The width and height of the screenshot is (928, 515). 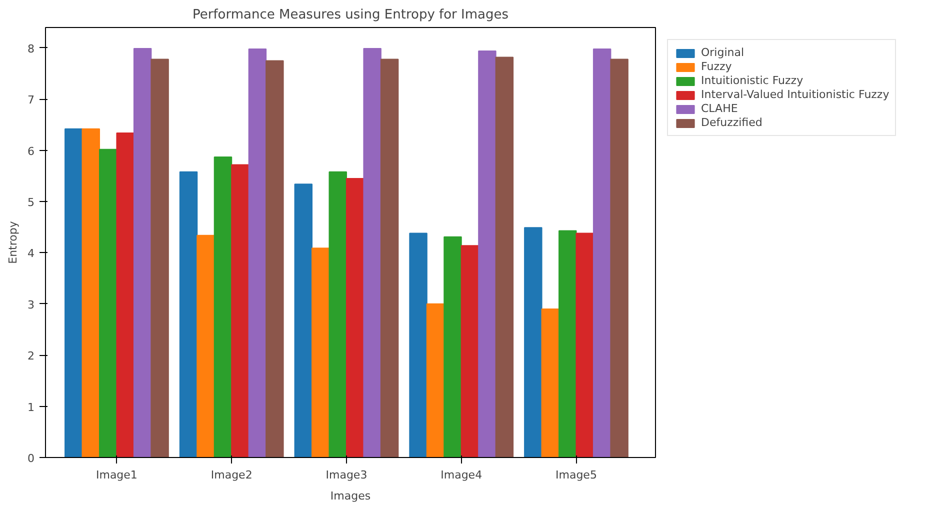 What do you see at coordinates (117, 475) in the screenshot?
I see `x-tick-label: Image1` at bounding box center [117, 475].